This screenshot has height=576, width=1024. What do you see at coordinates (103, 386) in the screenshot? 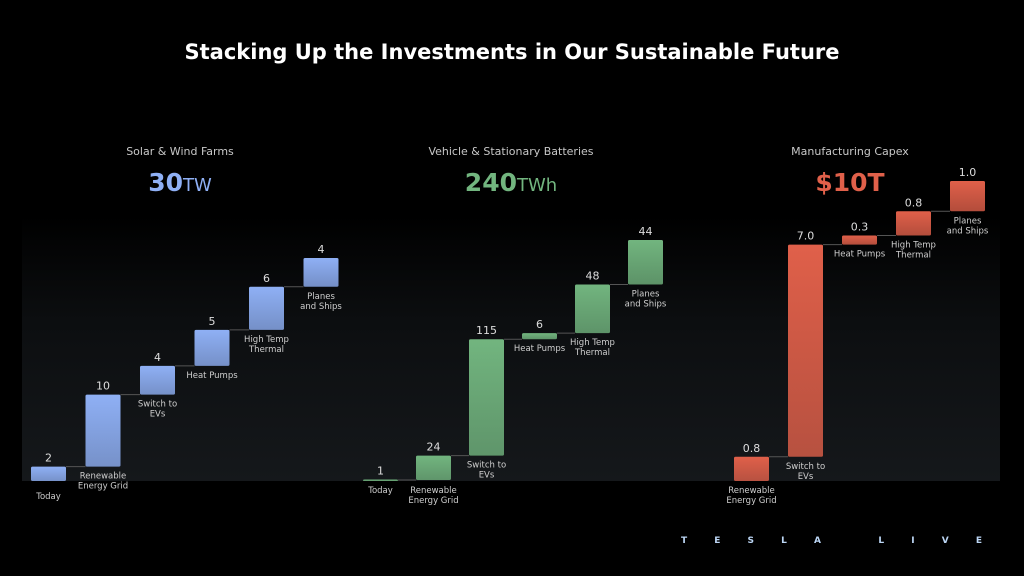
I see `value-label: 10` at bounding box center [103, 386].